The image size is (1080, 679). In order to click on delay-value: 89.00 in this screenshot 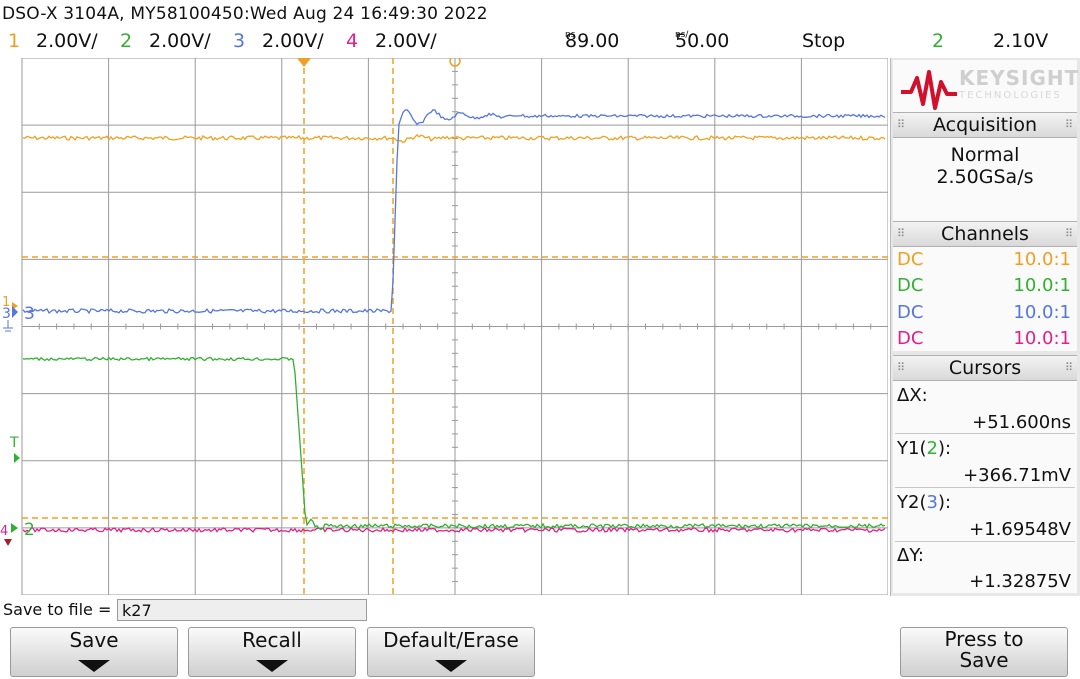, I will do `click(592, 41)`.